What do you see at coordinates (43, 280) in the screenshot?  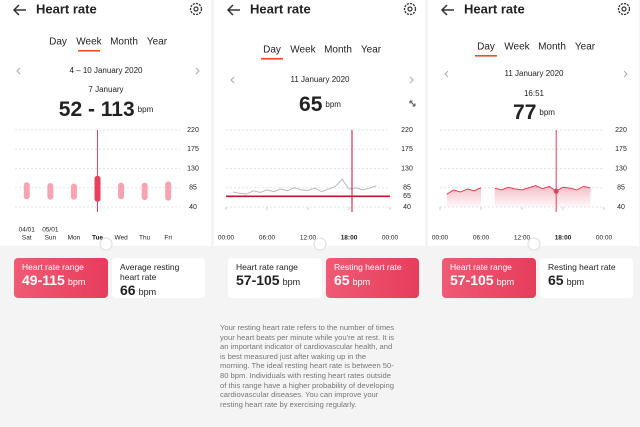 I see `card-value: 49-115` at bounding box center [43, 280].